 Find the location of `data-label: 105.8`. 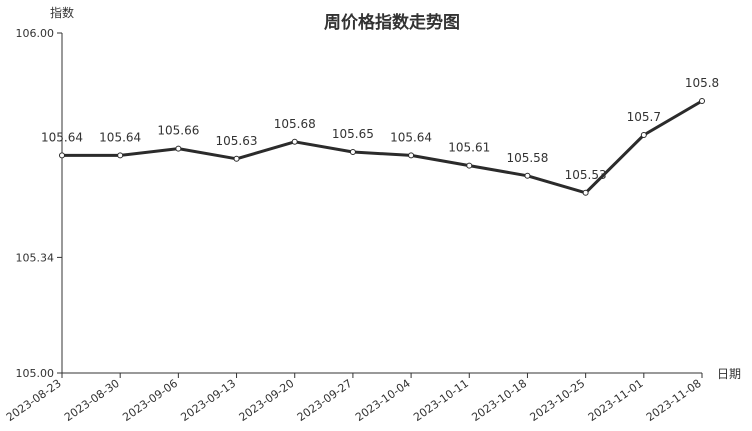

data-label: 105.8 is located at coordinates (702, 83).